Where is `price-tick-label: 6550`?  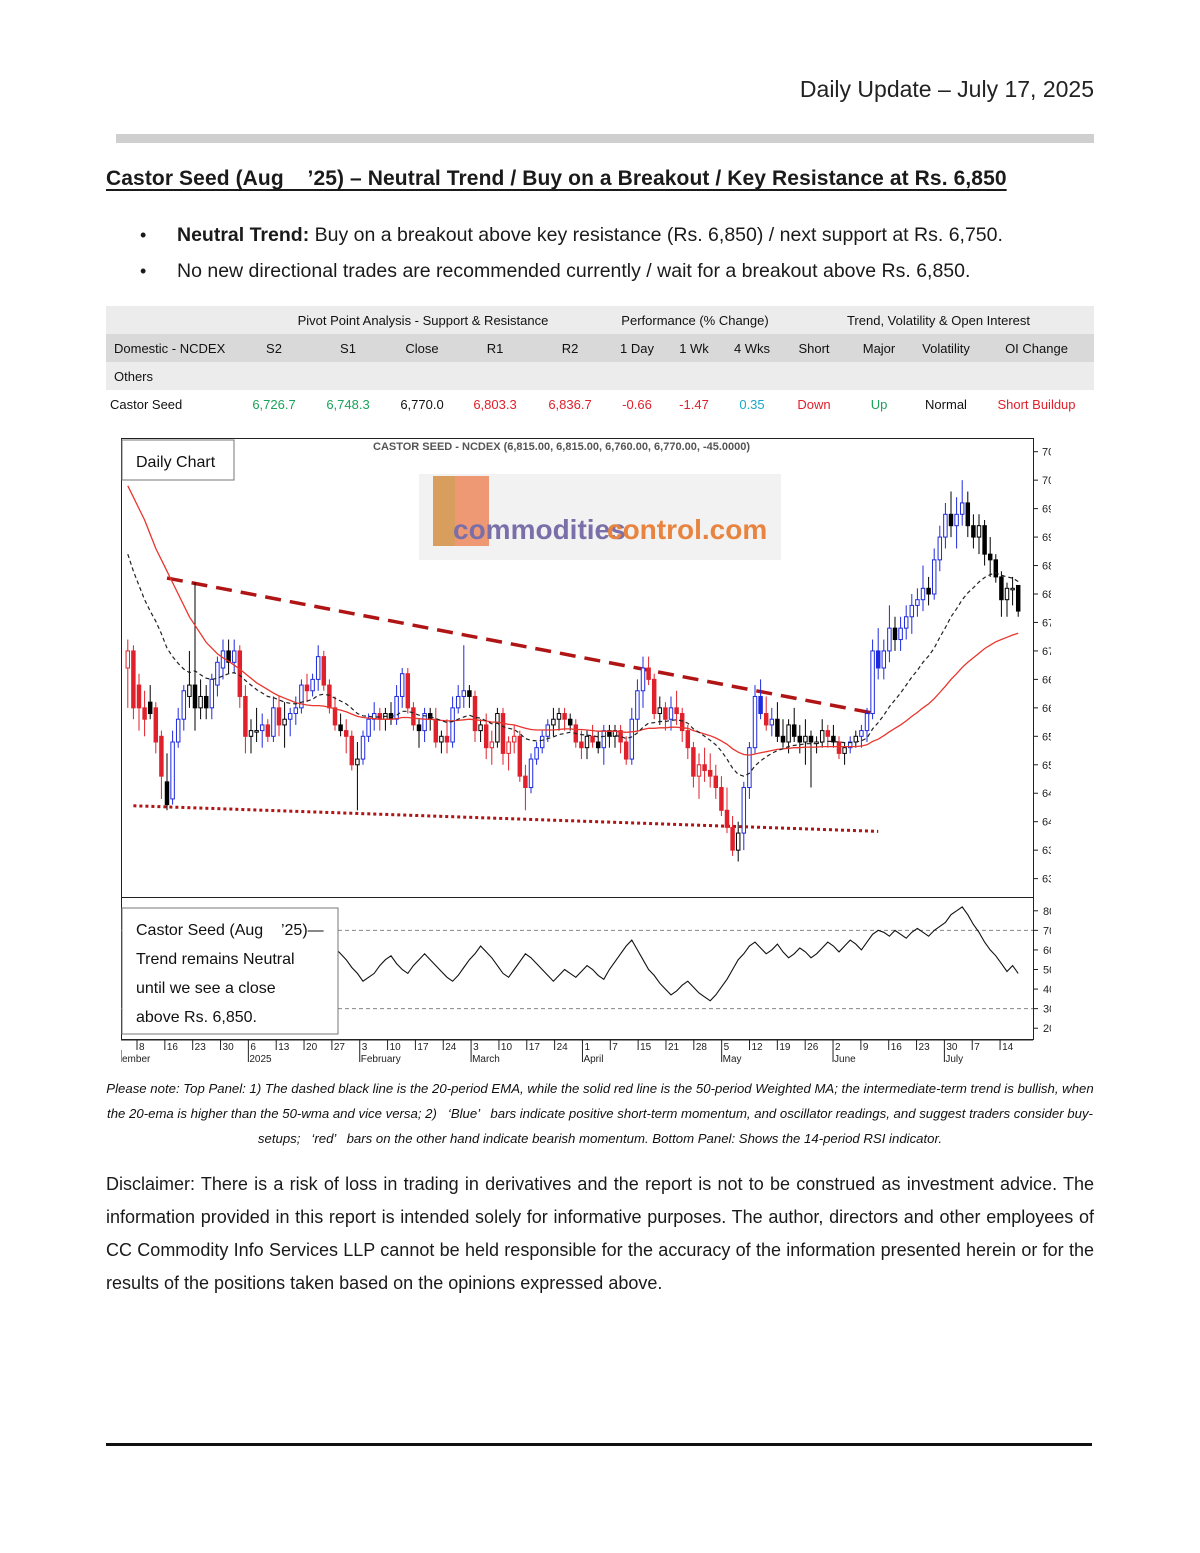 price-tick-label: 6550 is located at coordinates (1046, 737).